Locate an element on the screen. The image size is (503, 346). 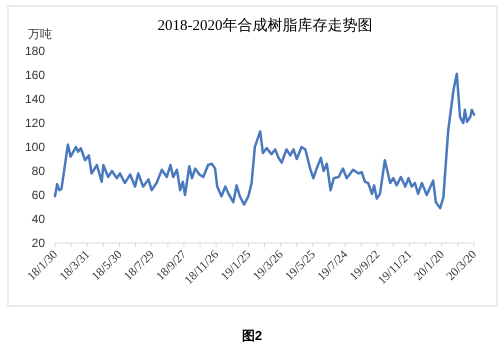
y-tick-label: 60 is located at coordinates (39, 195).